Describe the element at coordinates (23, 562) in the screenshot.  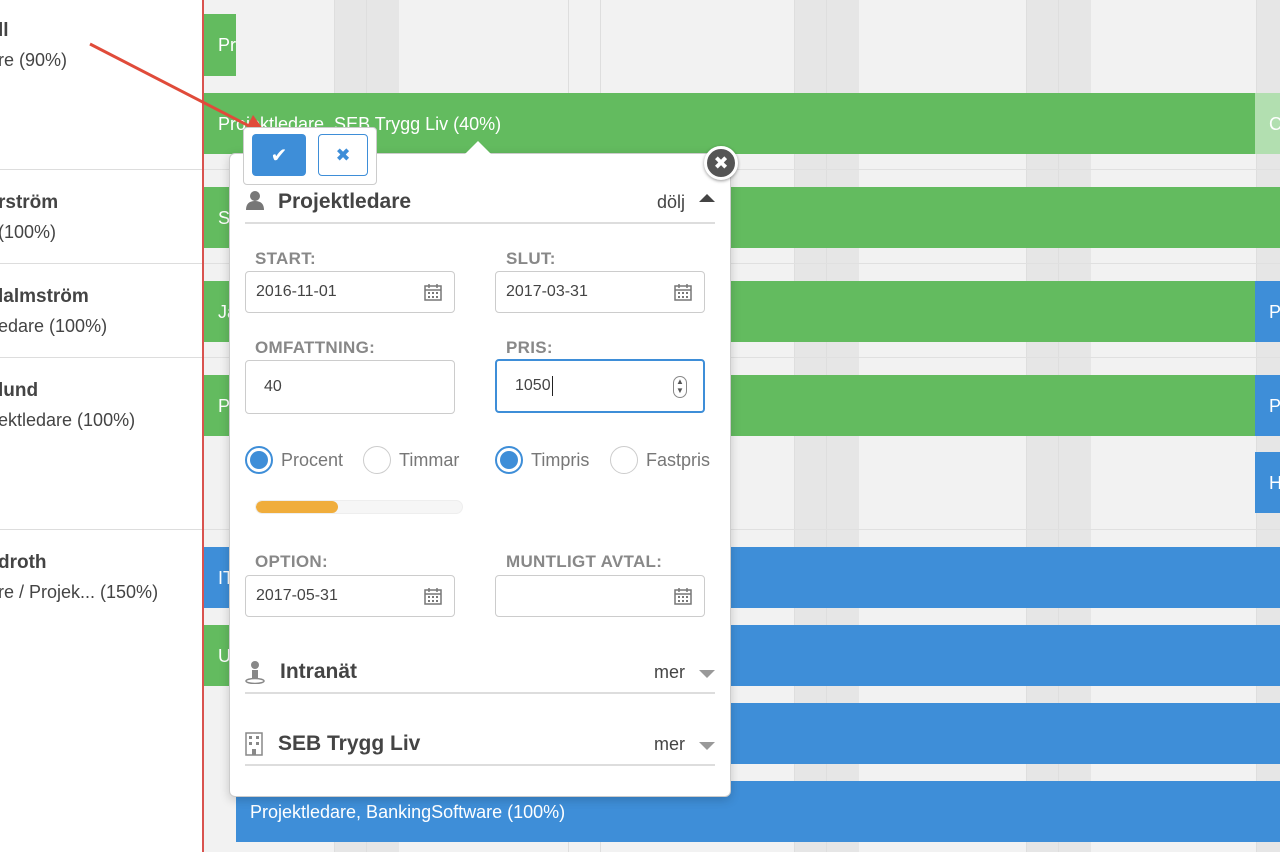
I see `person-name: droth` at that location.